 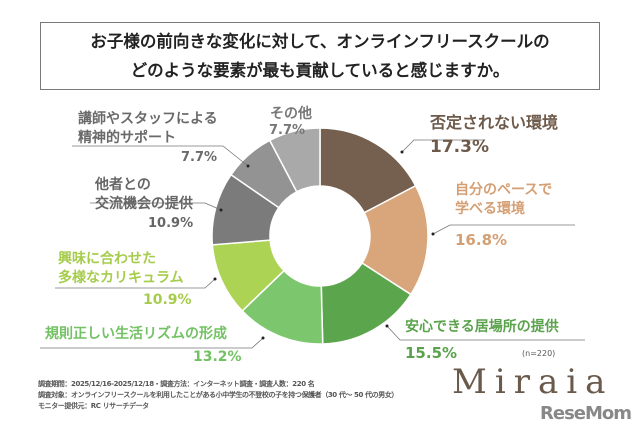 I want to click on label-text: 安心できる居場所の提供, so click(x=482, y=327).